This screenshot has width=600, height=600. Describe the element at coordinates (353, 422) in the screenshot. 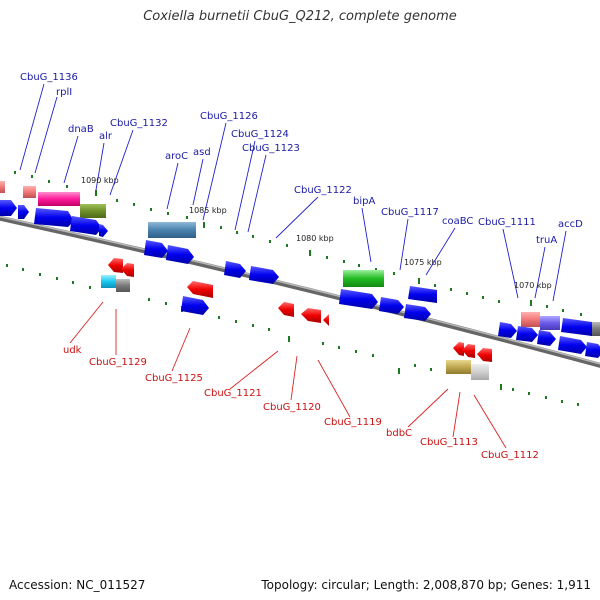

I see `gene-label-bottom: CbuG_1119` at that location.